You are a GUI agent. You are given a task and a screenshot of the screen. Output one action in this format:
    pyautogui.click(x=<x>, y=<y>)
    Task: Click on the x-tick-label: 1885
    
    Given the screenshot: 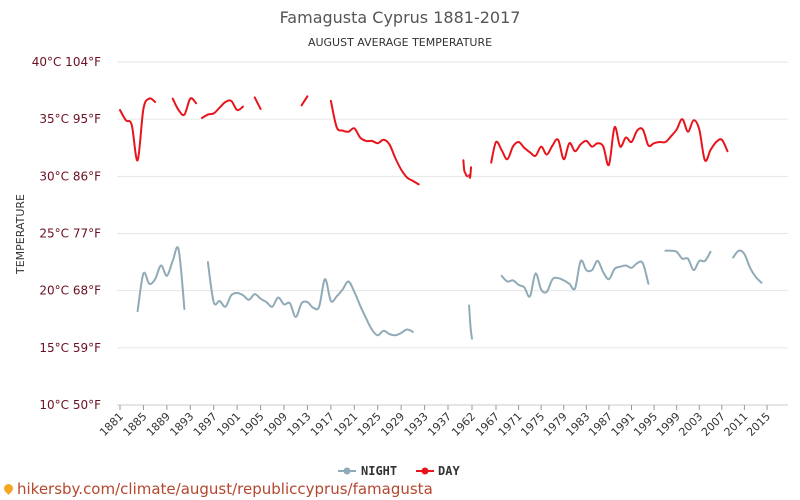 What is the action you would take?
    pyautogui.click(x=135, y=424)
    